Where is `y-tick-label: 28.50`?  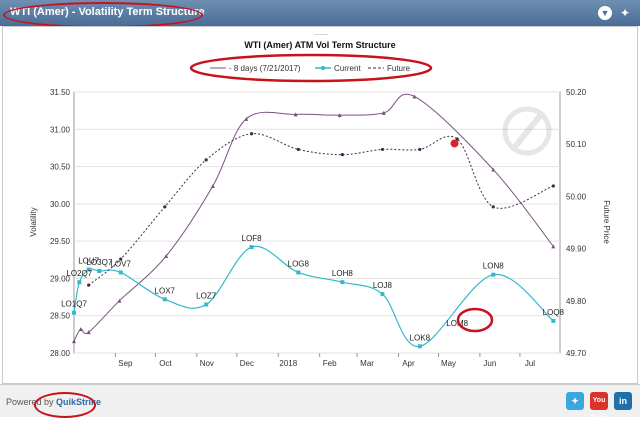 y-tick-label: 28.50 is located at coordinates (60, 316).